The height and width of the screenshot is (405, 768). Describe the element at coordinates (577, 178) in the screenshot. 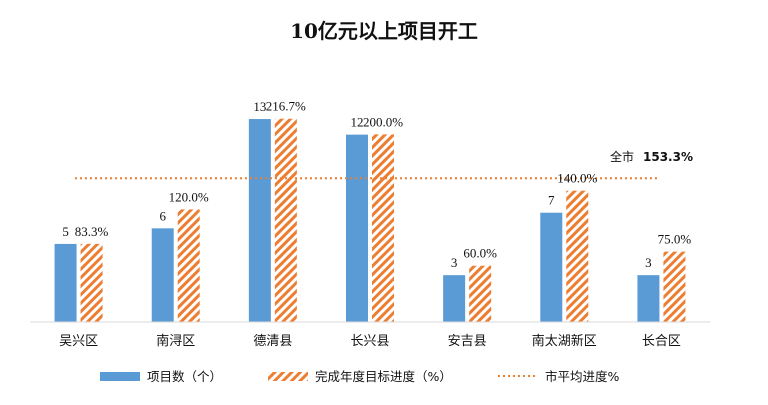

I see `progress-data-label: 140.0%` at that location.